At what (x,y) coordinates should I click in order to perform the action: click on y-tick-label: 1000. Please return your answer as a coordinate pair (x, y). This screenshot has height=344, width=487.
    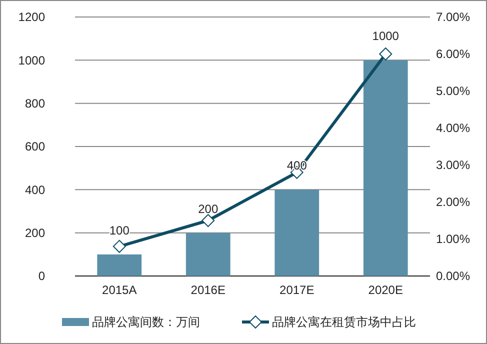
    Looking at the image, I should click on (32, 60).